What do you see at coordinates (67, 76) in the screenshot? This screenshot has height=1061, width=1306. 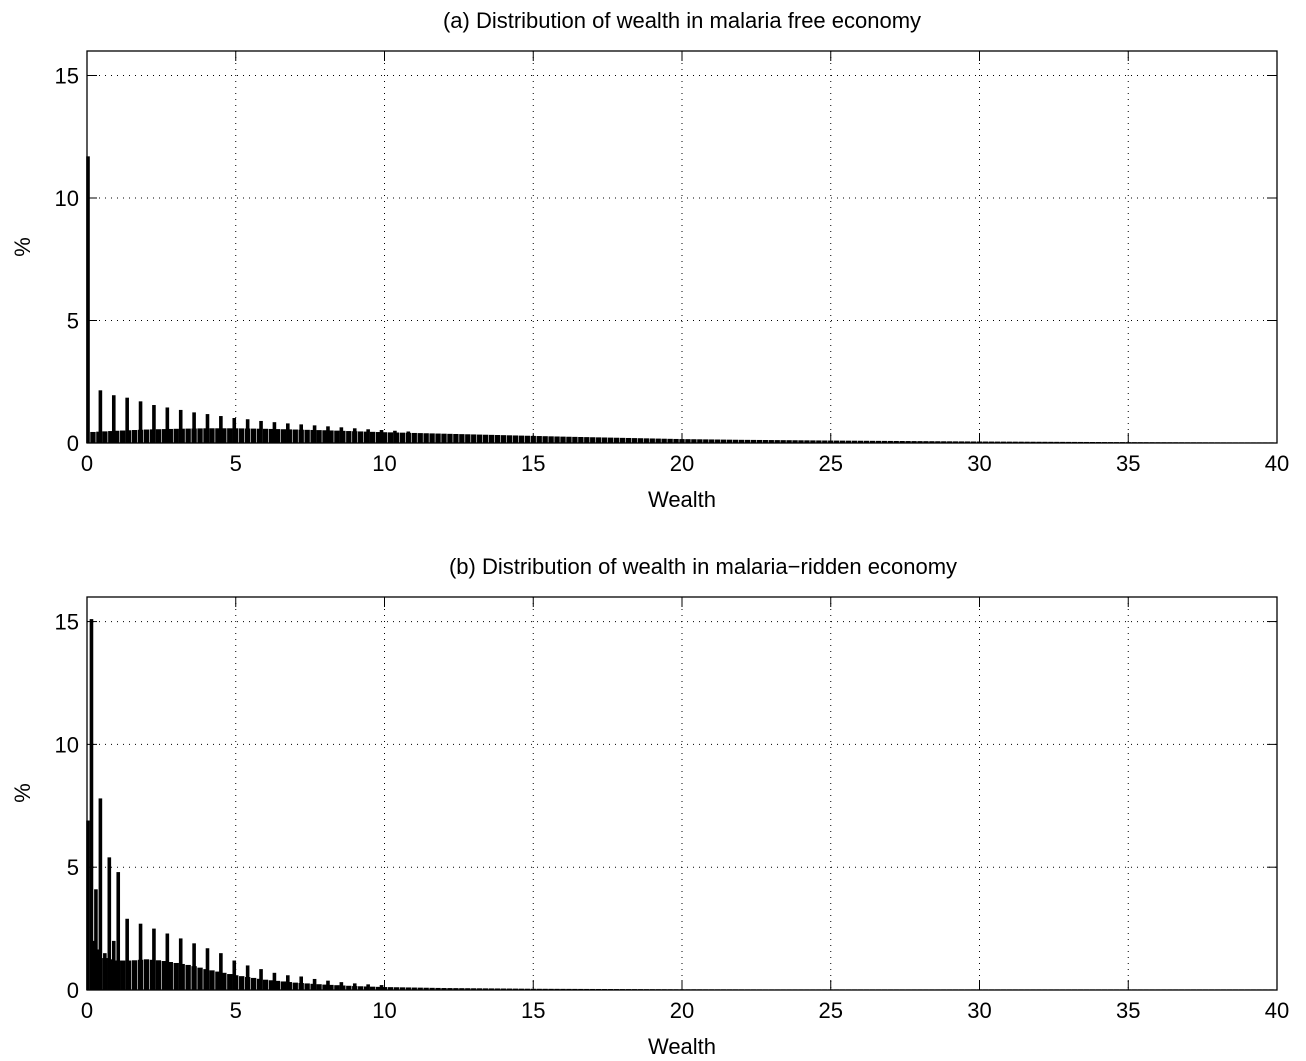 I see `y-tick-label: 15` at bounding box center [67, 76].